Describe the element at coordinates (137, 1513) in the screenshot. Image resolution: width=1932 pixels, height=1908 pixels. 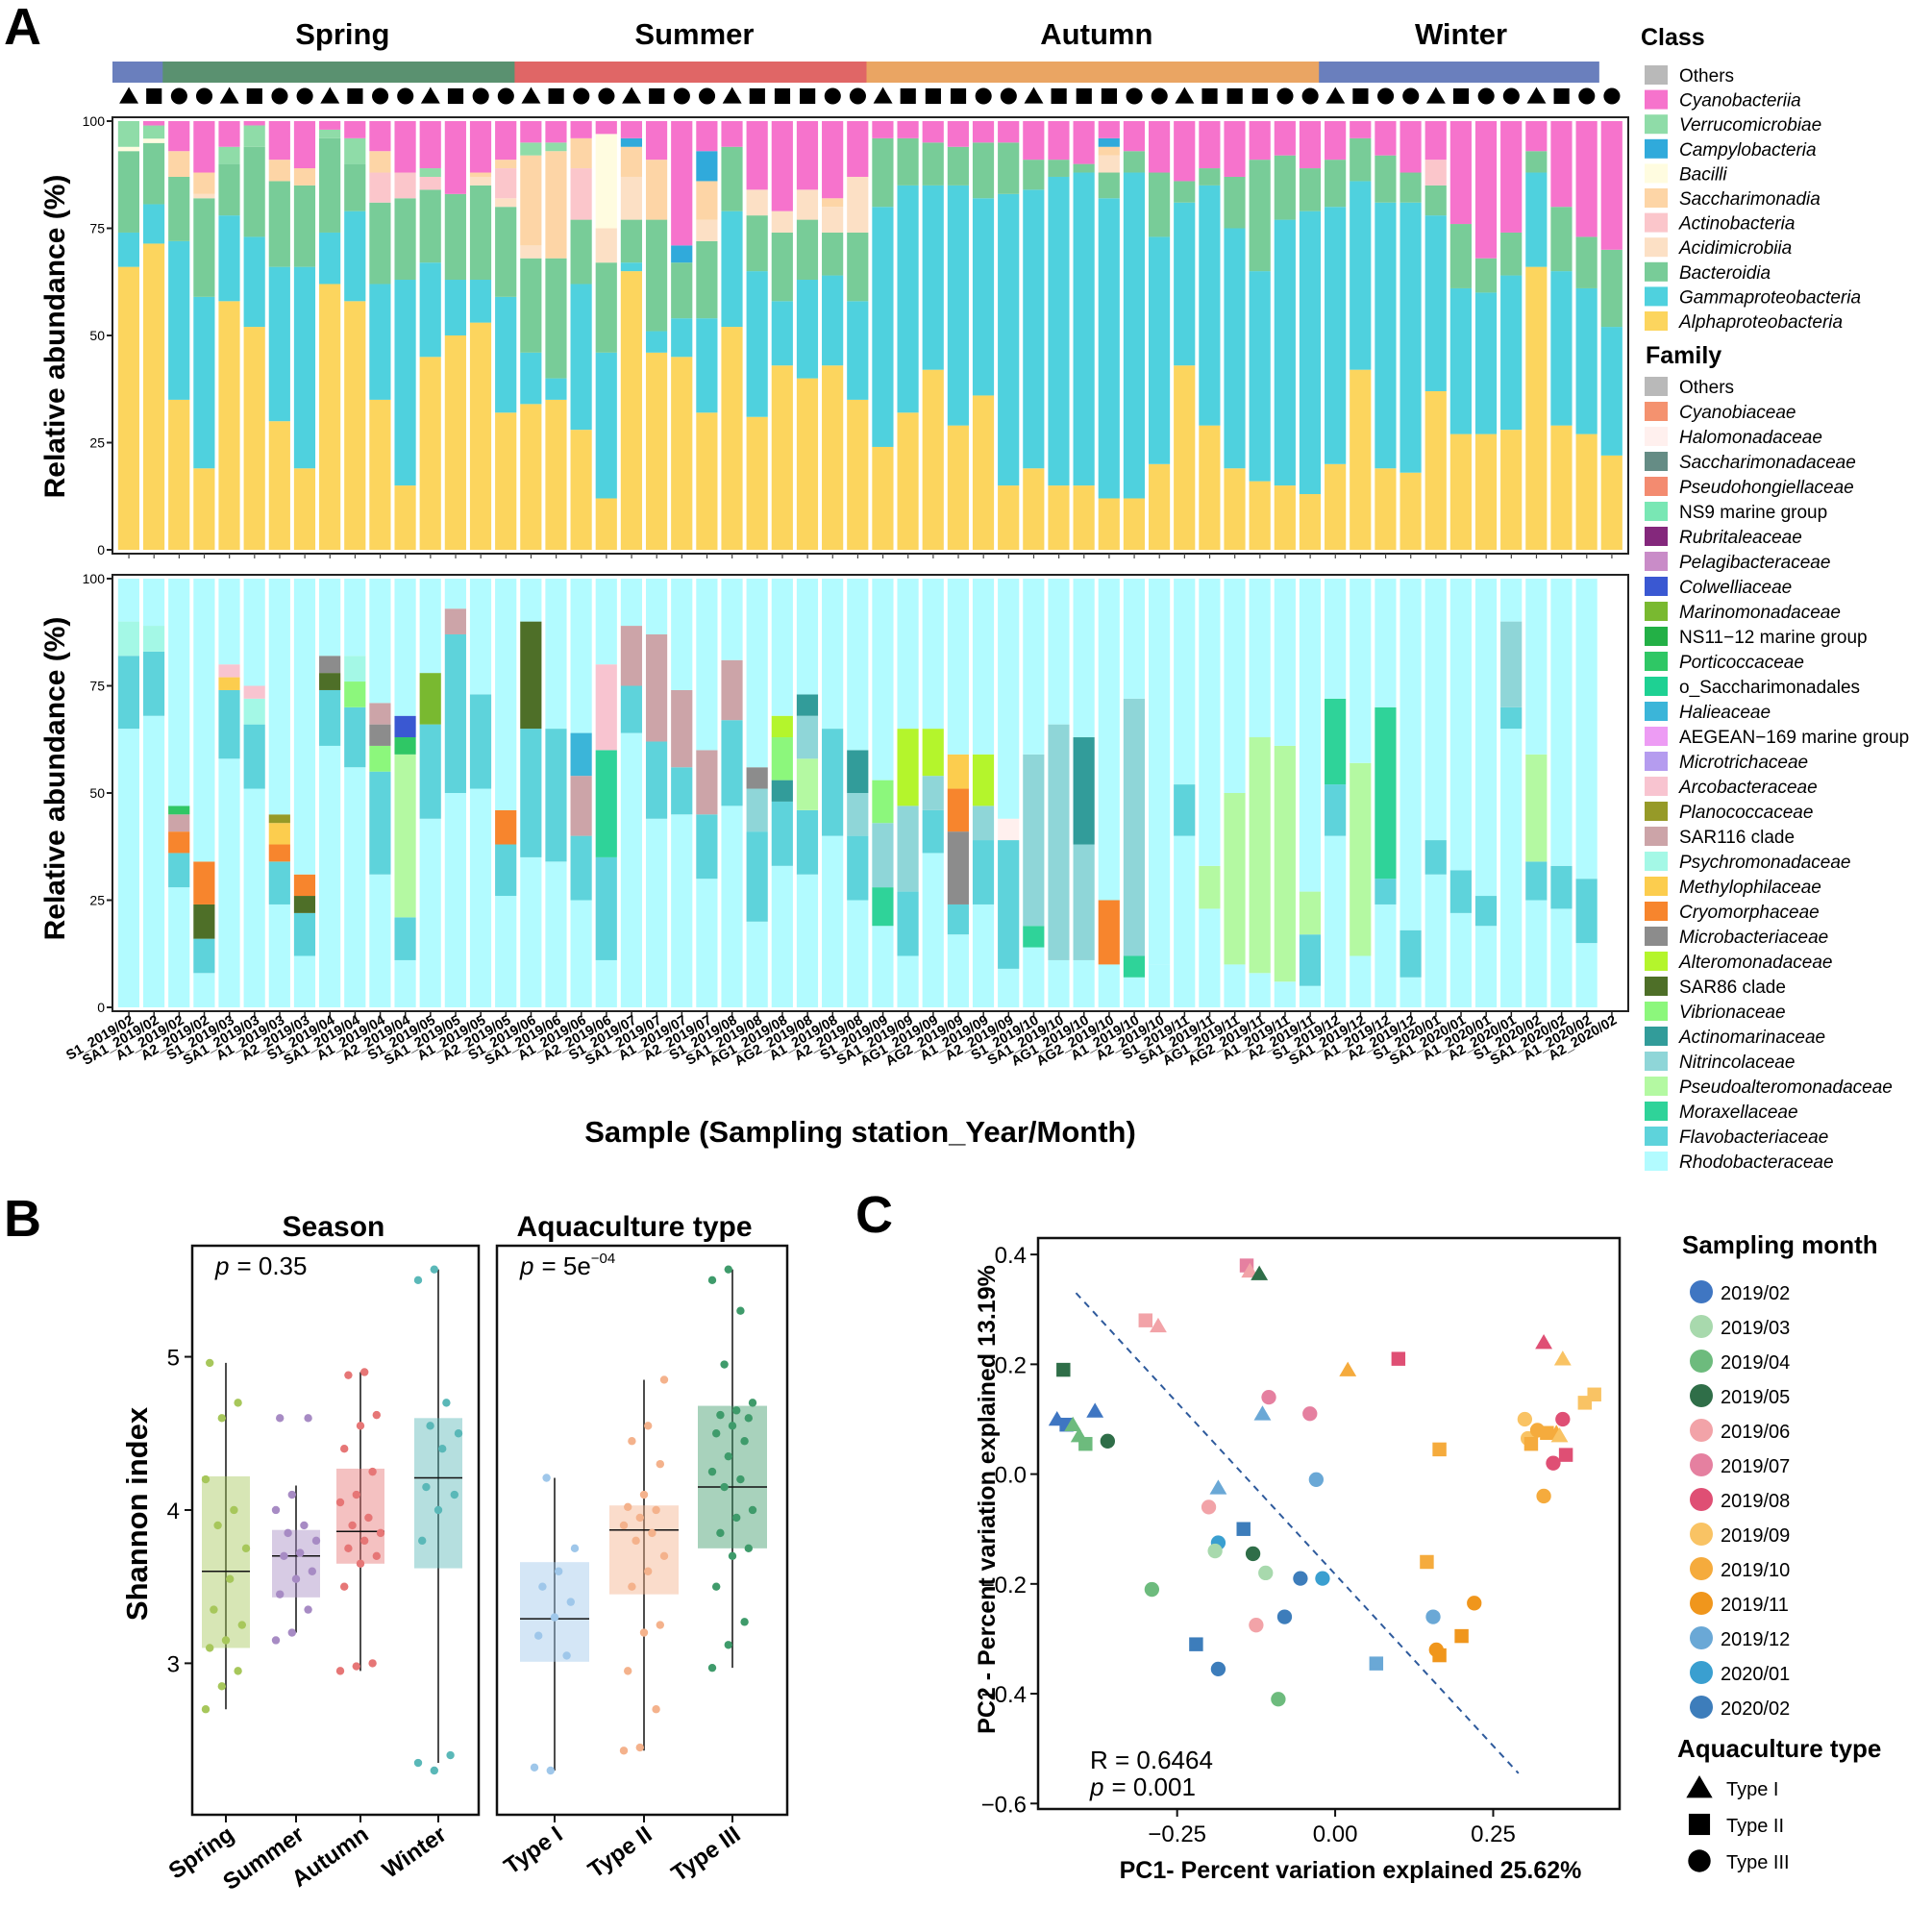
I see `shannon-y-axis-title: Shannon index` at that location.